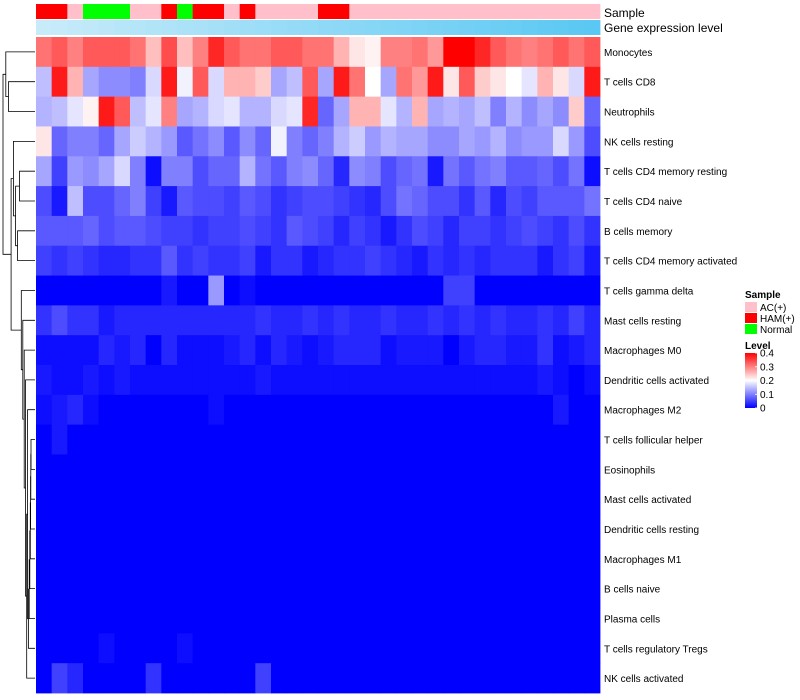 The width and height of the screenshot is (800, 700). I want to click on row-label: B cells memory, so click(638, 232).